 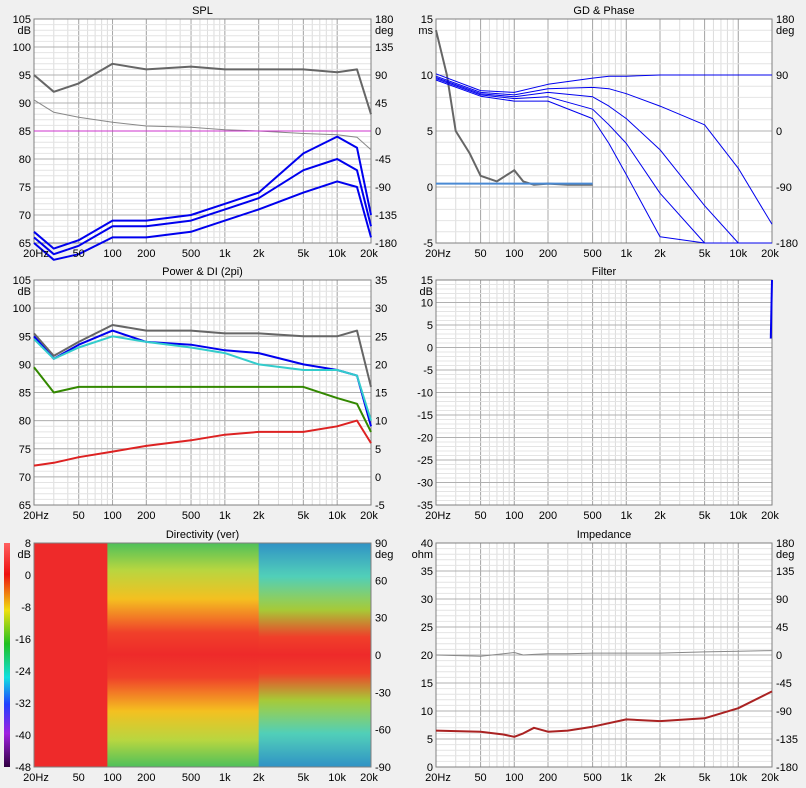 I want to click on directivity-heatmap-band, so click(x=314, y=655).